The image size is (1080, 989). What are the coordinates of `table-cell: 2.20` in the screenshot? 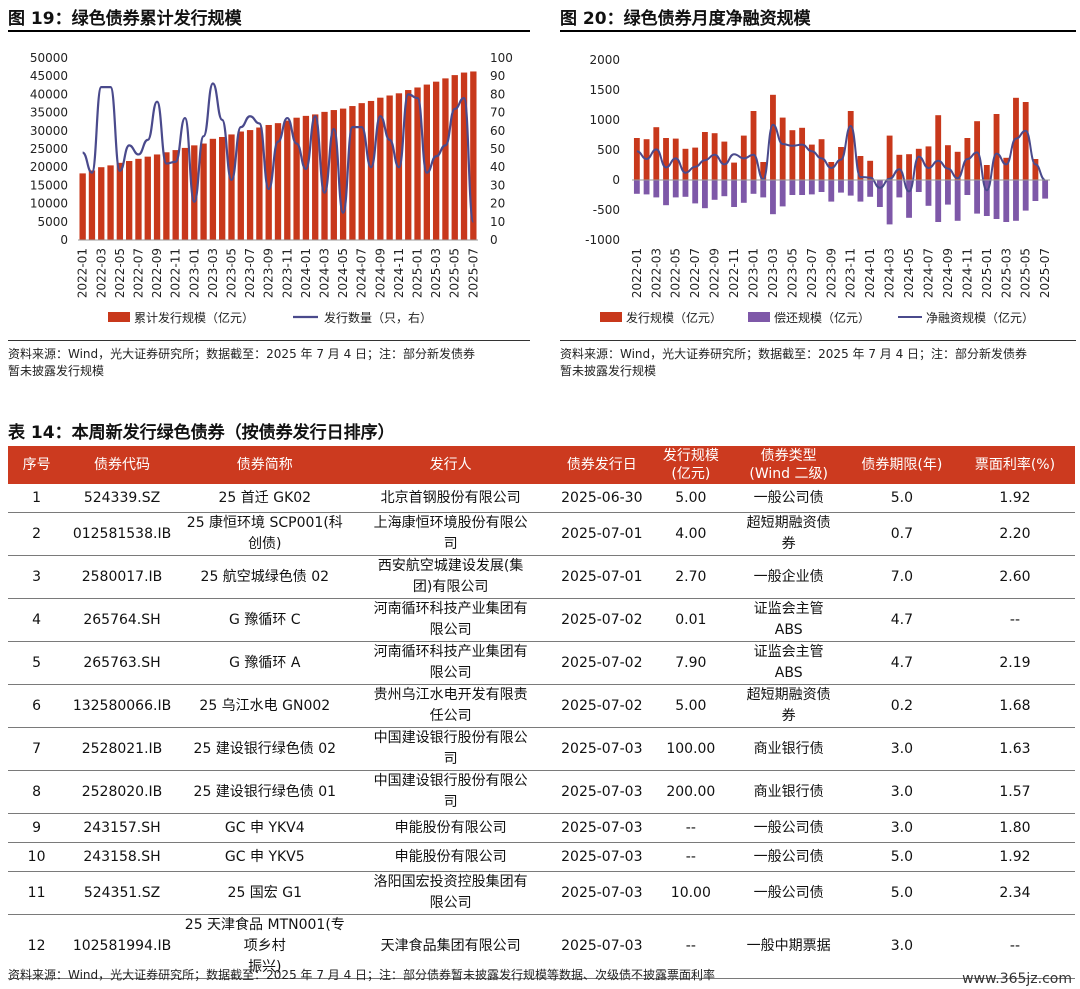 It's located at (1014, 534).